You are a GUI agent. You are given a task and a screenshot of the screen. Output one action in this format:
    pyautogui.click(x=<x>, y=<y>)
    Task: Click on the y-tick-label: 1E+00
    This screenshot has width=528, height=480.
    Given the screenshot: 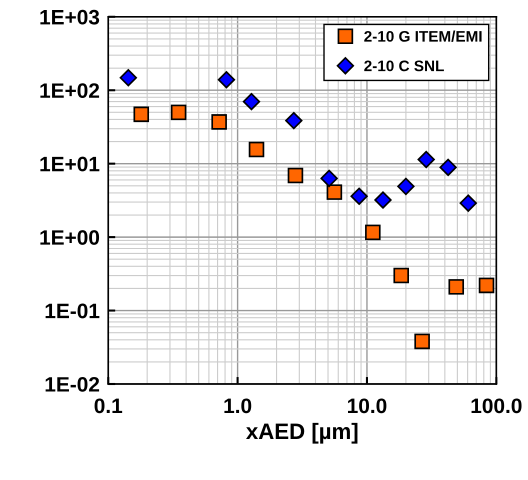 What is the action you would take?
    pyautogui.click(x=70, y=237)
    